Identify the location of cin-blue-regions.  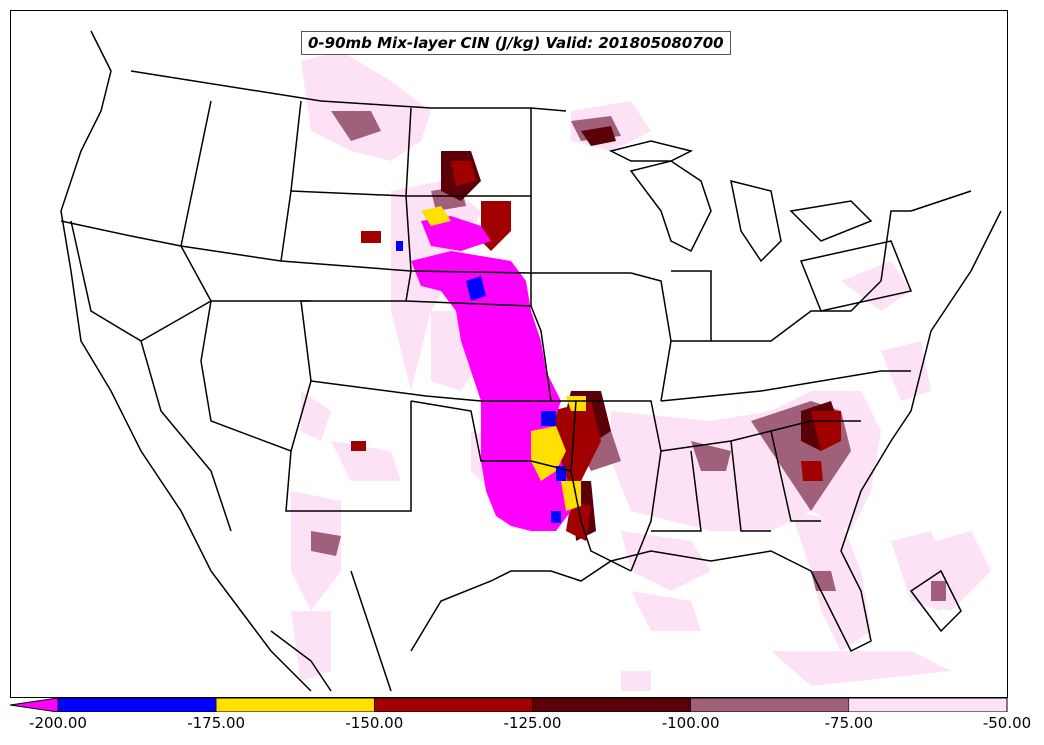
(481, 382).